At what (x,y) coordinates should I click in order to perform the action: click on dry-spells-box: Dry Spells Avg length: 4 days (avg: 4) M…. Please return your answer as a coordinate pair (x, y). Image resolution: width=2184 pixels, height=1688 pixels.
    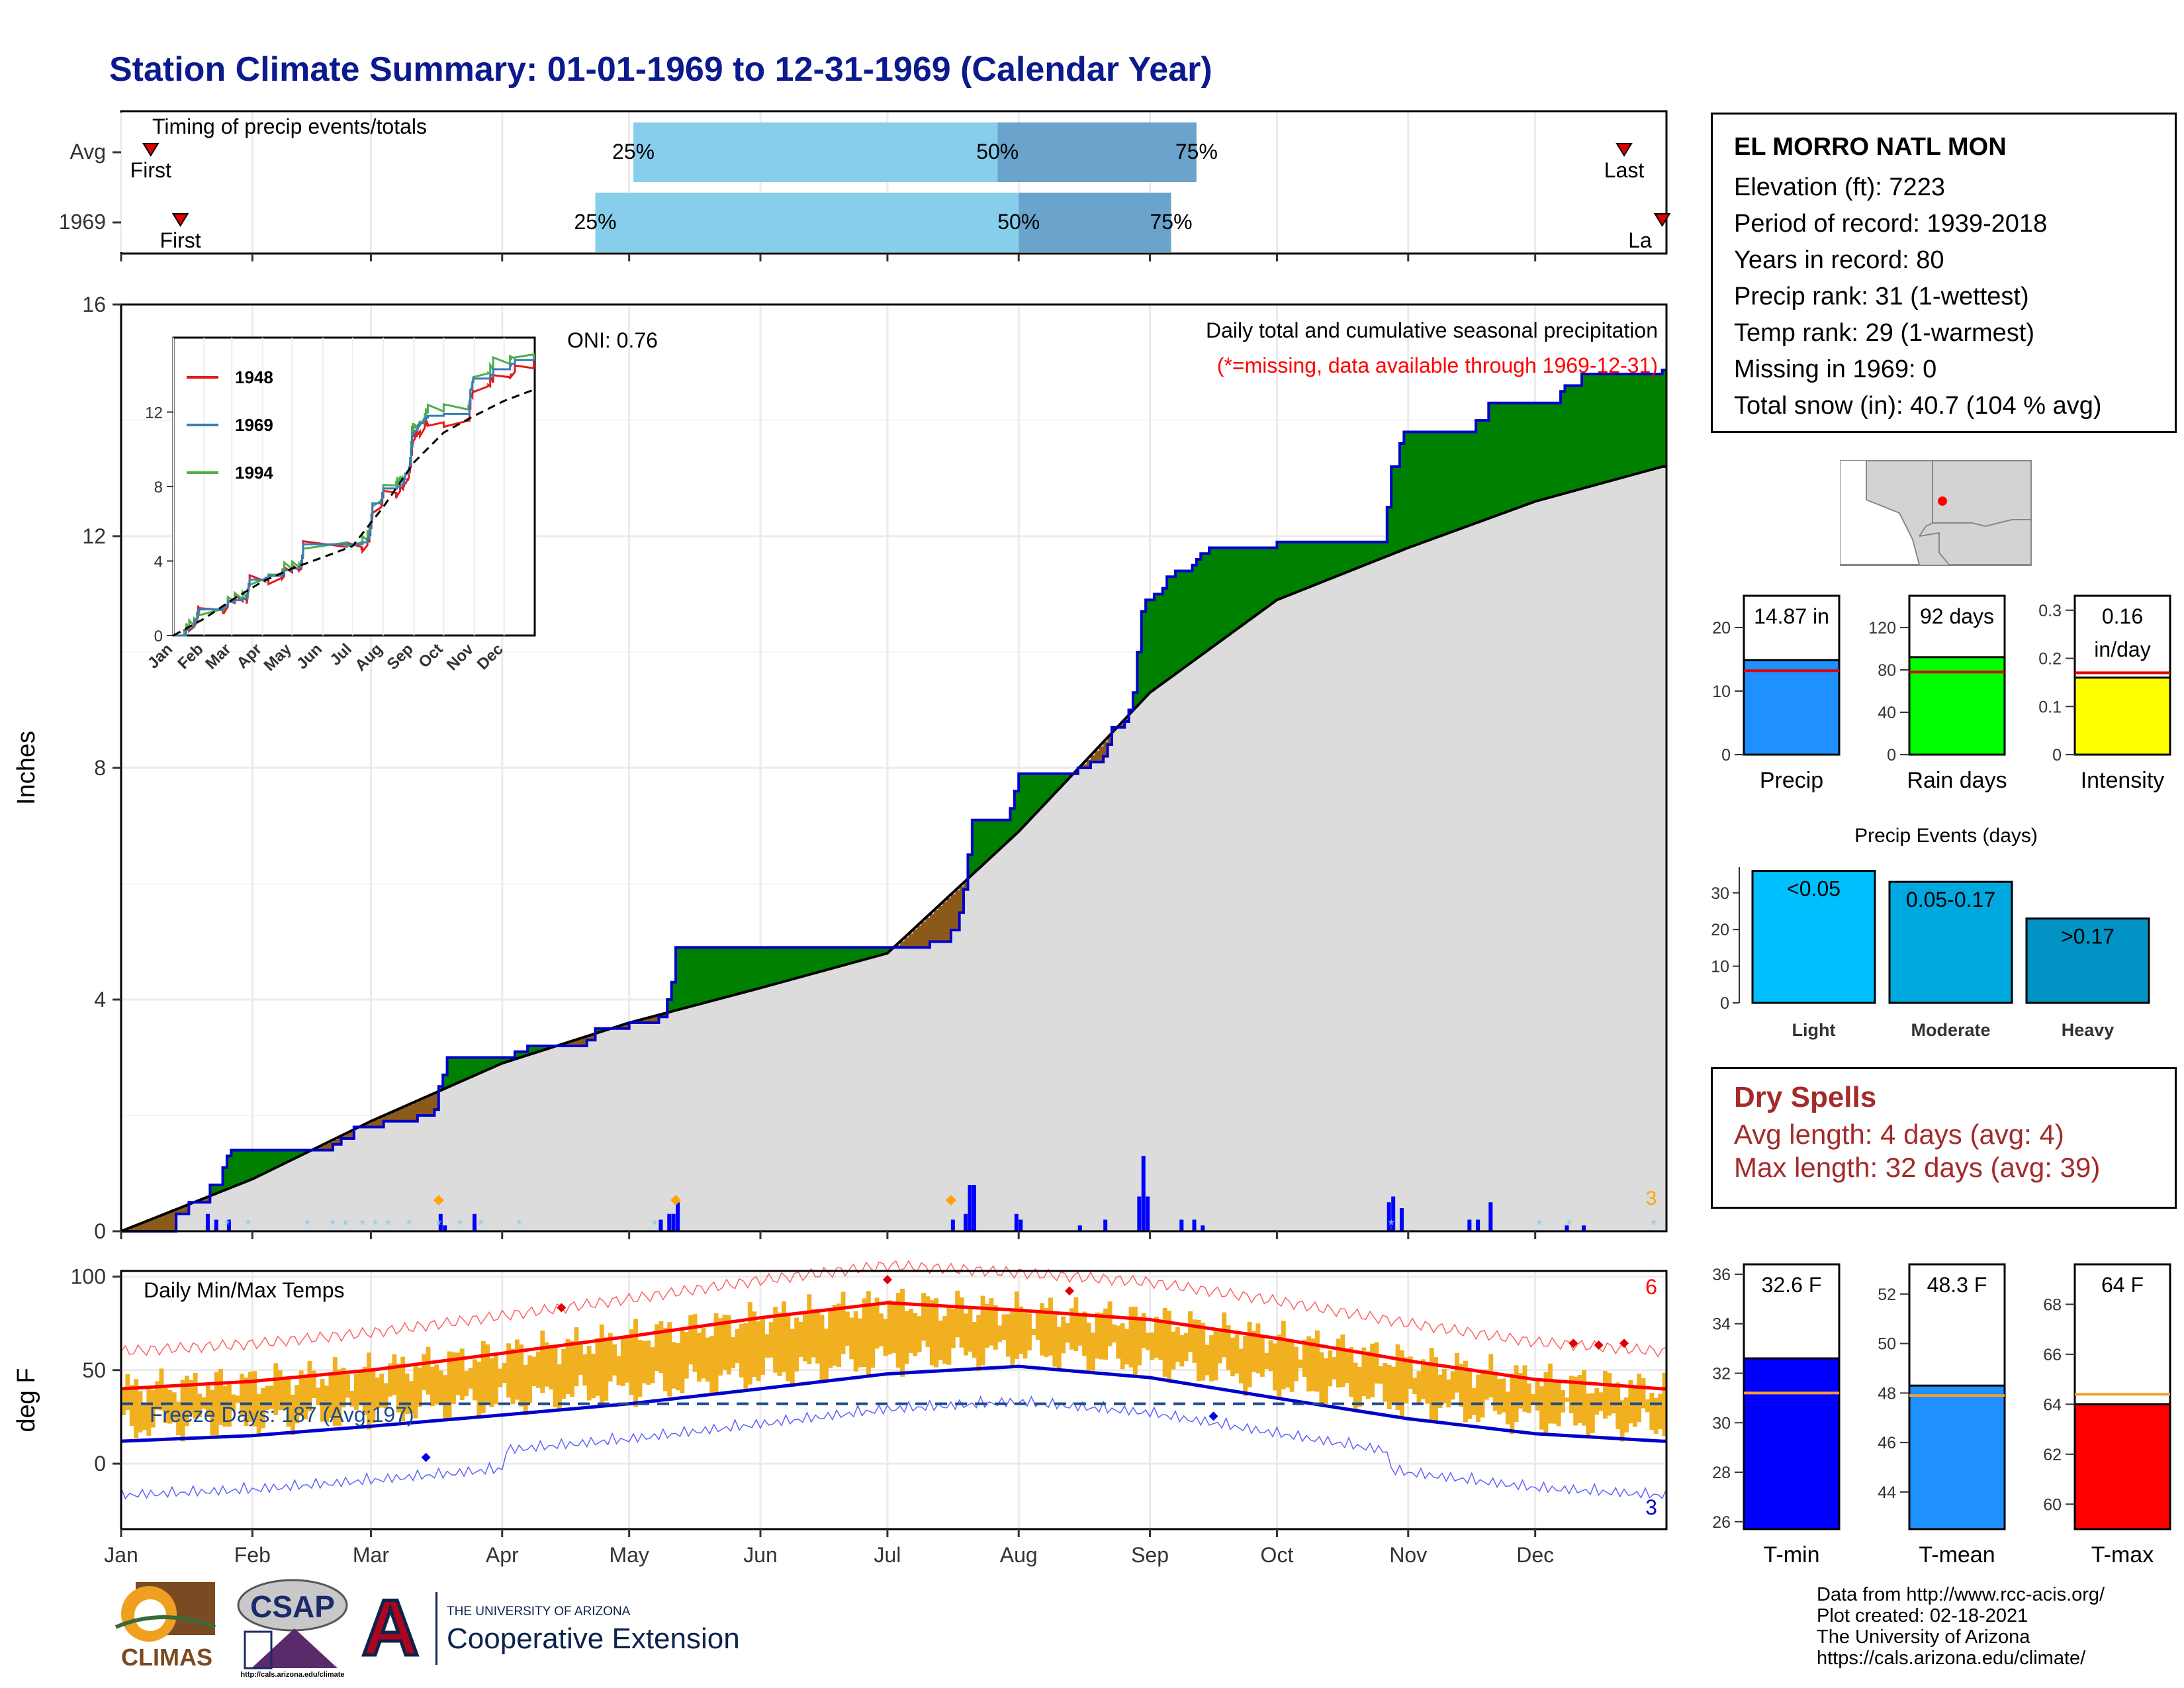
    Looking at the image, I should click on (1944, 1138).